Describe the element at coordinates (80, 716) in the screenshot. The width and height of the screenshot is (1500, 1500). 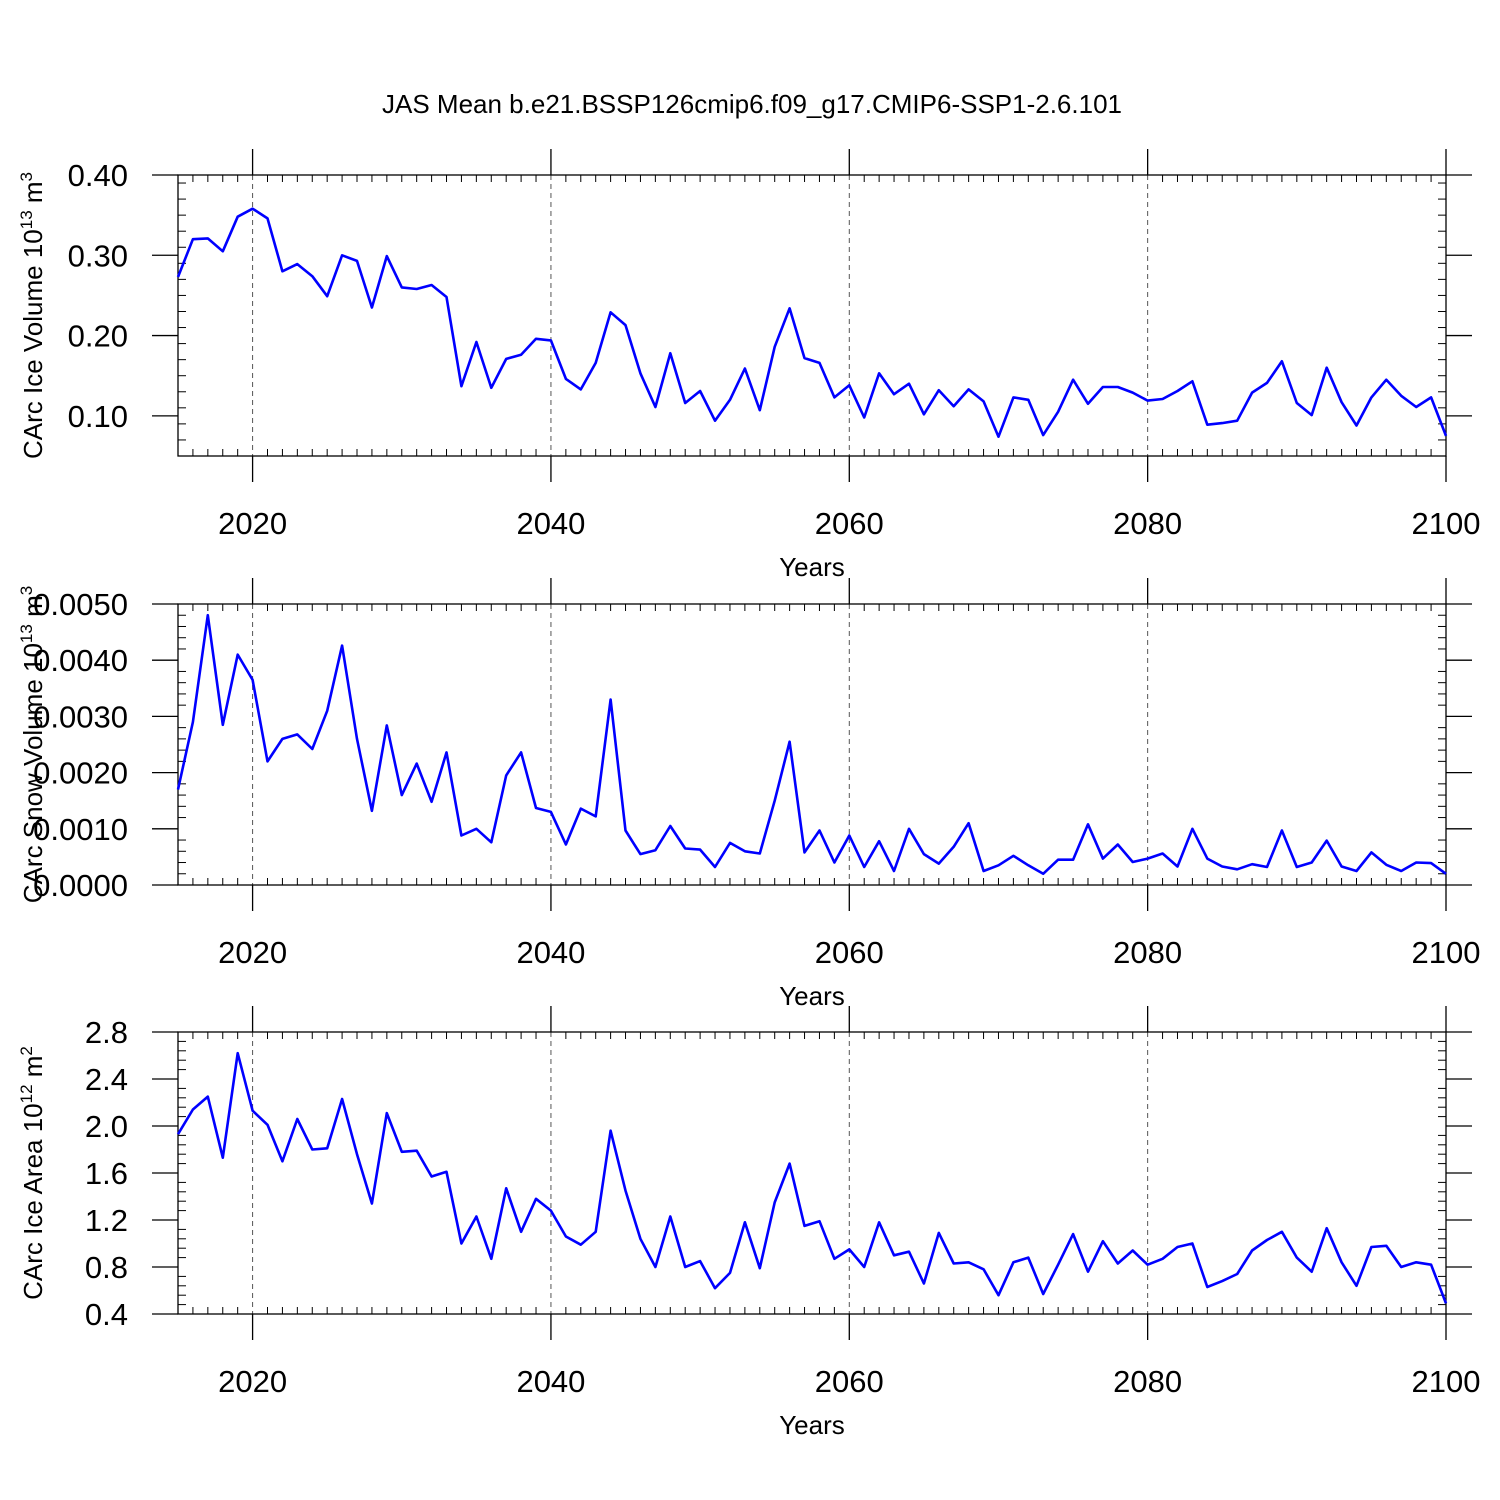
I see `y-tick-label: 0.0030` at that location.